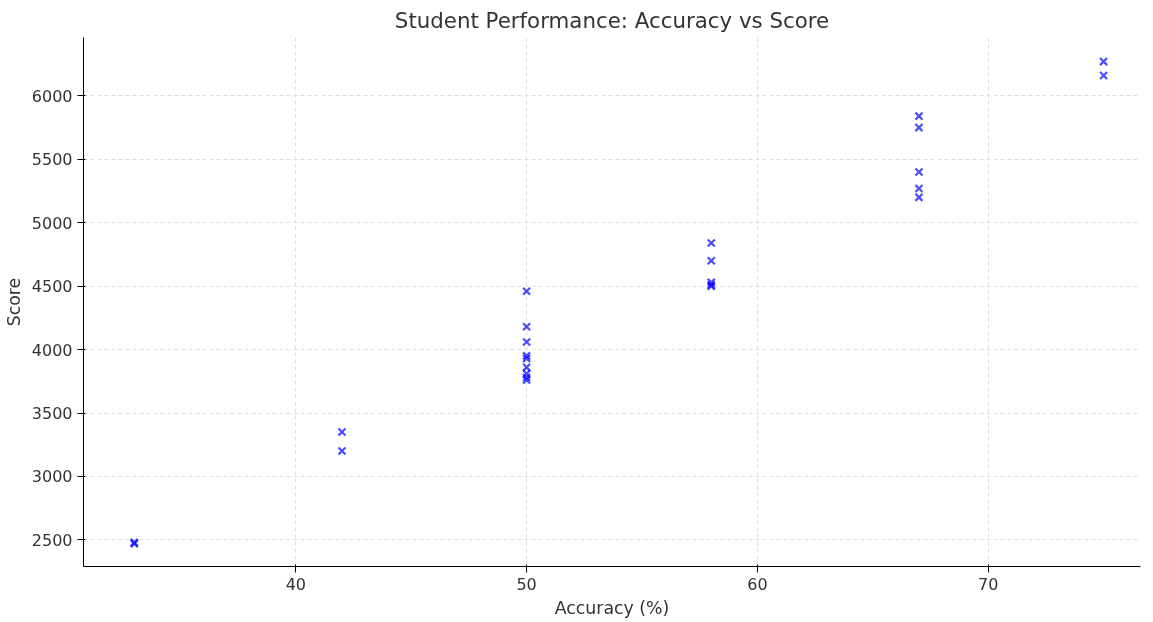 This screenshot has width=1153, height=622. What do you see at coordinates (52, 96) in the screenshot?
I see `y-tick-label: 6000` at bounding box center [52, 96].